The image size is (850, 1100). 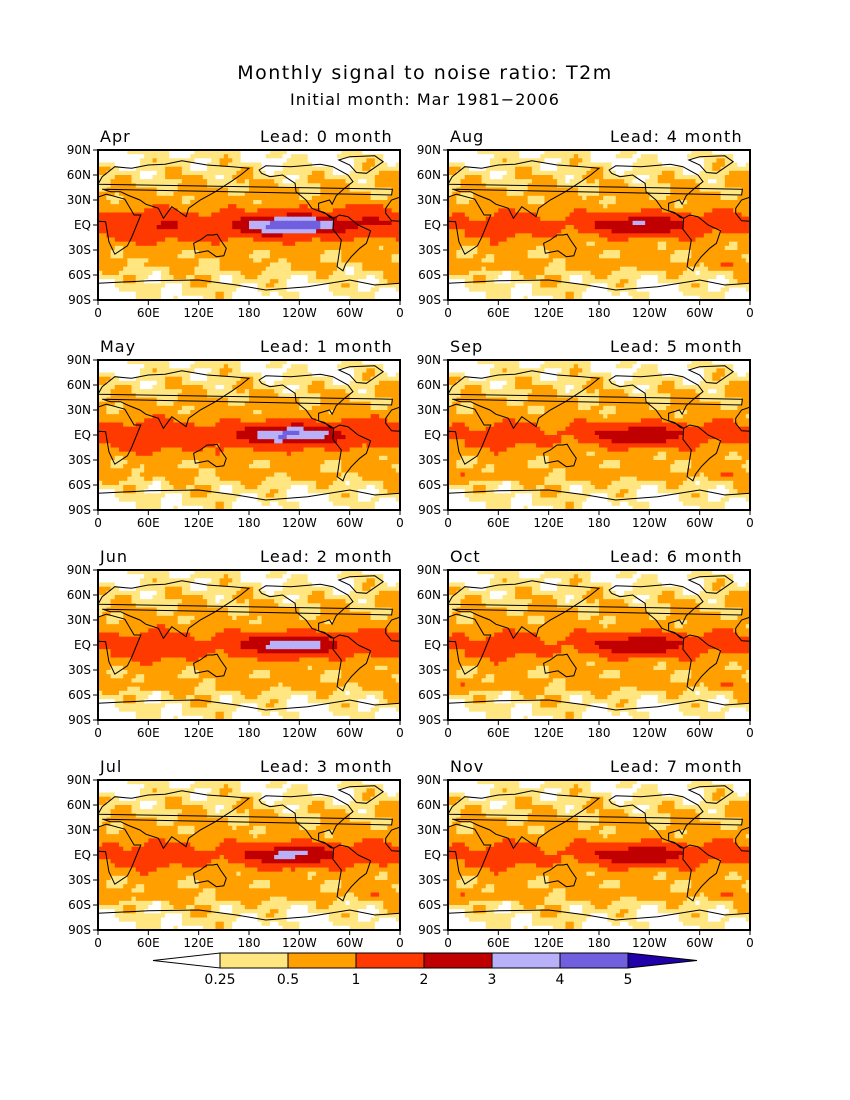 I want to click on panel-lead-label: Lead: 7 month, so click(x=676, y=766).